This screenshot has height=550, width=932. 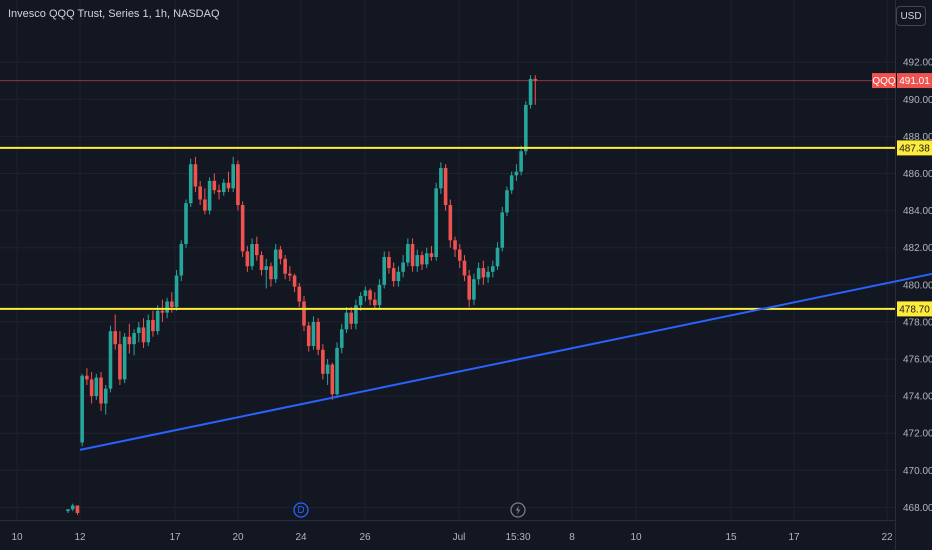 What do you see at coordinates (914, 148) in the screenshot?
I see `level-tag-label: 487.38` at bounding box center [914, 148].